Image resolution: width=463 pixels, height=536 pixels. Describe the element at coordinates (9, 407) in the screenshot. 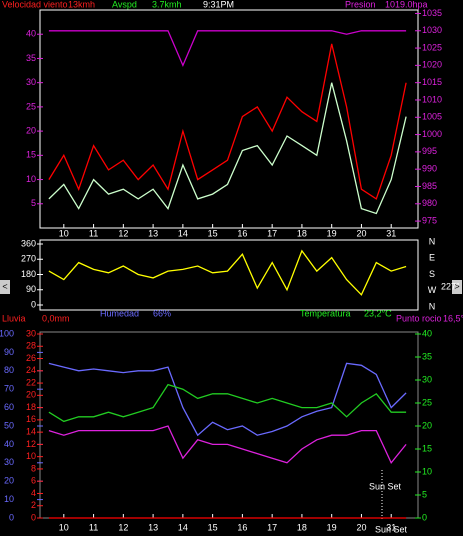

I see `y-tick-label: 60` at that location.